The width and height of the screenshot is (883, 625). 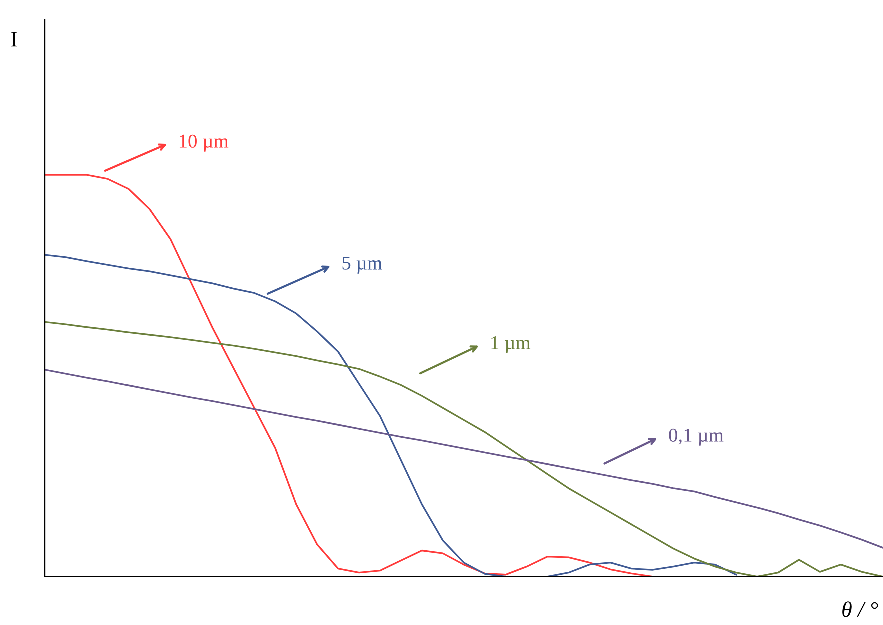 I want to click on legend-label: 1 µm, so click(x=511, y=345).